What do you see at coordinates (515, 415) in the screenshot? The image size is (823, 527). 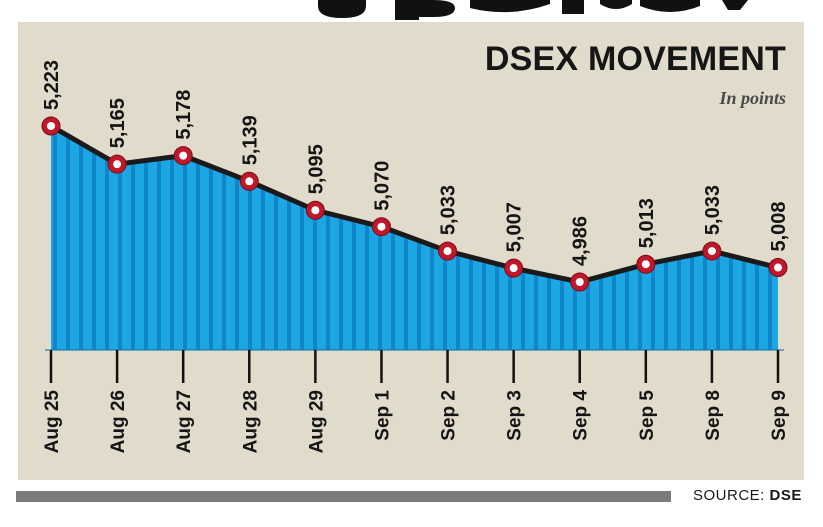 I see `x-tick-label: Sep 3` at bounding box center [515, 415].